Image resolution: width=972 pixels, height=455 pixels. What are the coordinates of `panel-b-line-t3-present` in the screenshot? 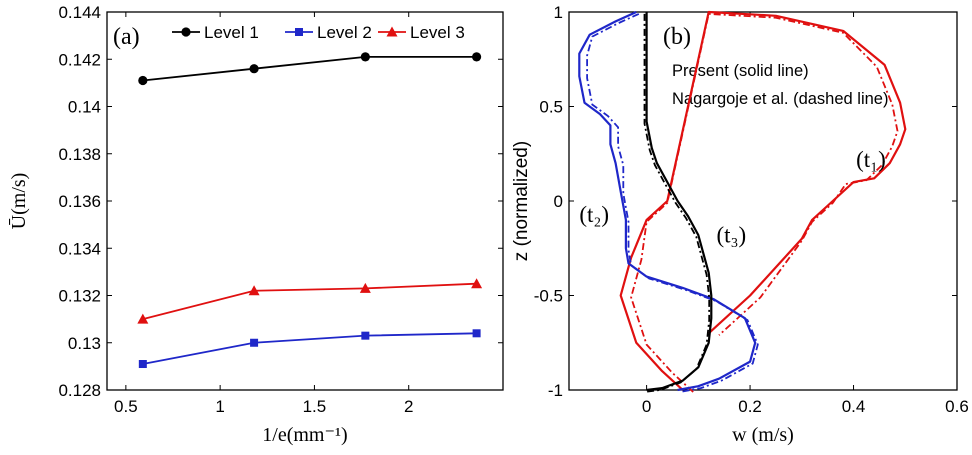 It's located at (679, 202).